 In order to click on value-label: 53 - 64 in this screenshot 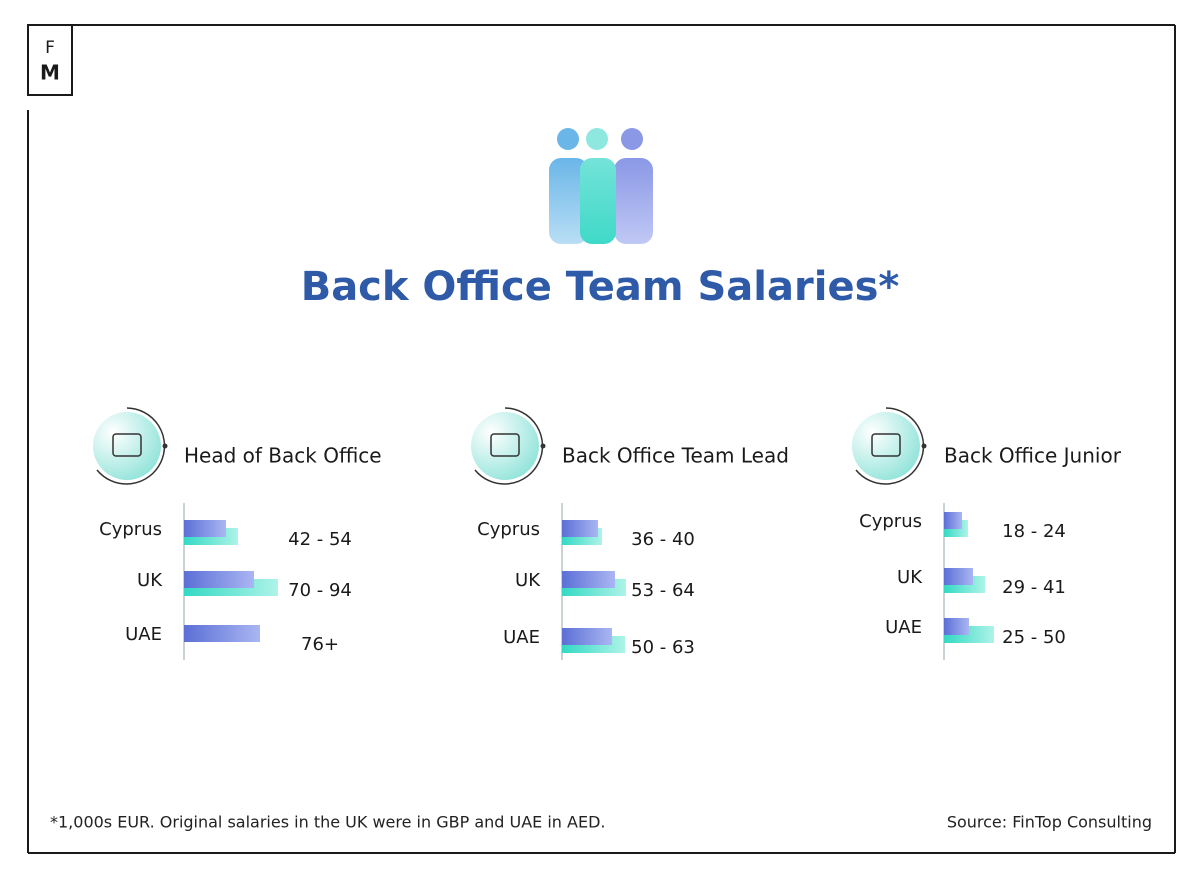, I will do `click(663, 590)`.